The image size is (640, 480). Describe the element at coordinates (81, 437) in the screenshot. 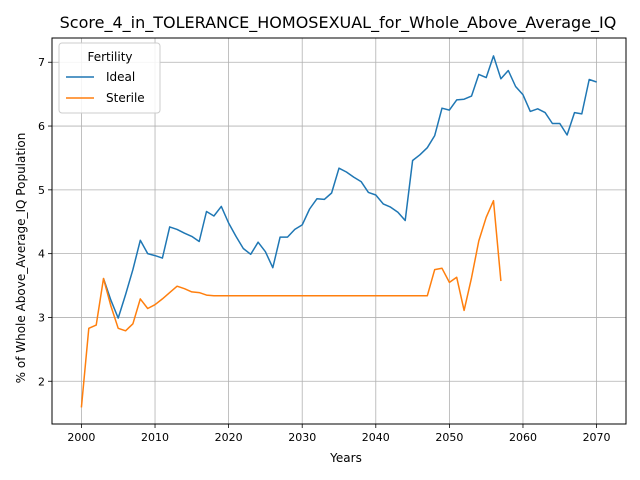

I see `x-tick-label: 2000` at that location.